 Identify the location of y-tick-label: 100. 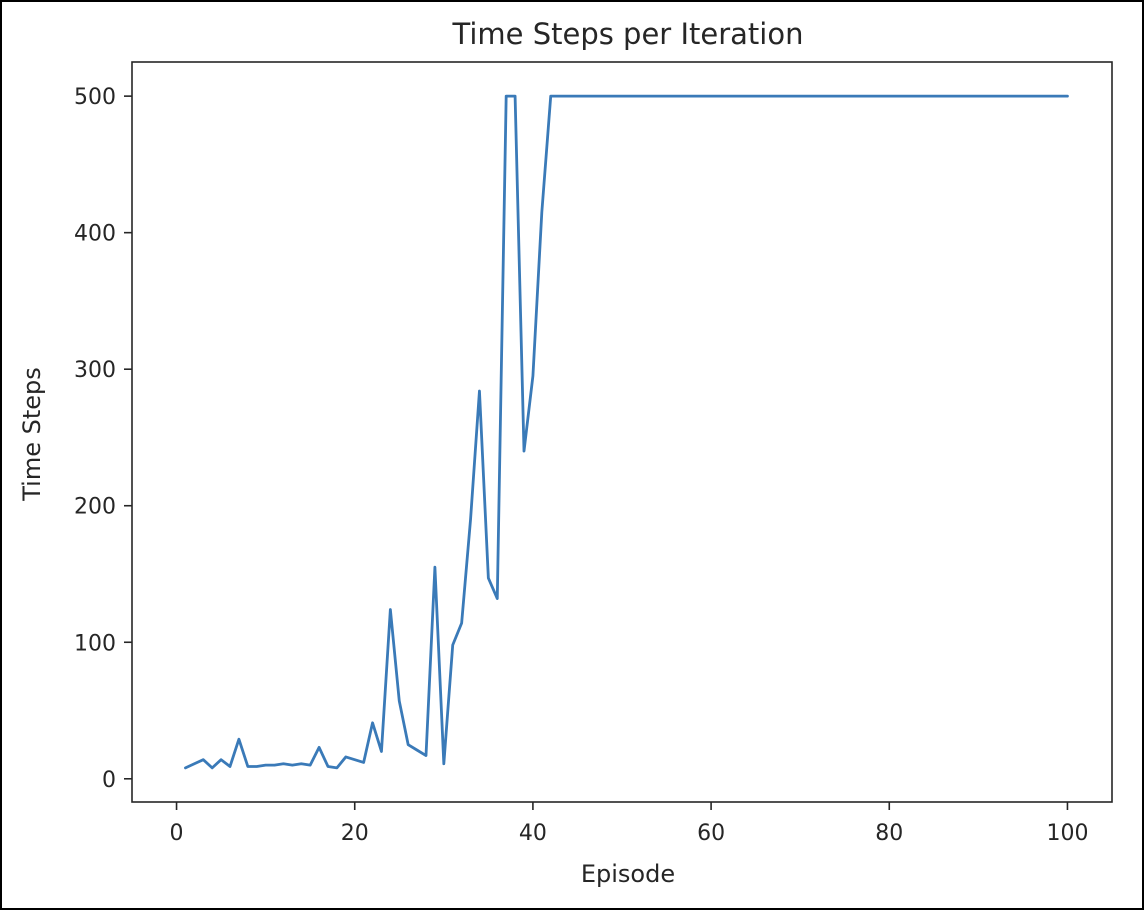
(95, 643).